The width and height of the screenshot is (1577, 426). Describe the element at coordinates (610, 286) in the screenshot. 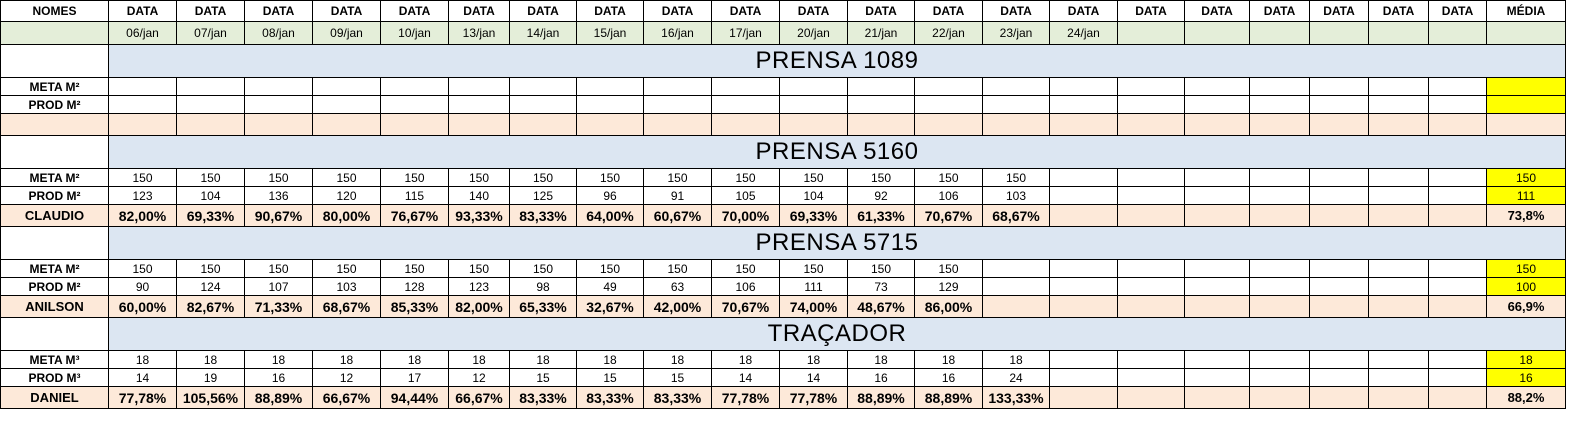

I see `prod-value: 49` at that location.